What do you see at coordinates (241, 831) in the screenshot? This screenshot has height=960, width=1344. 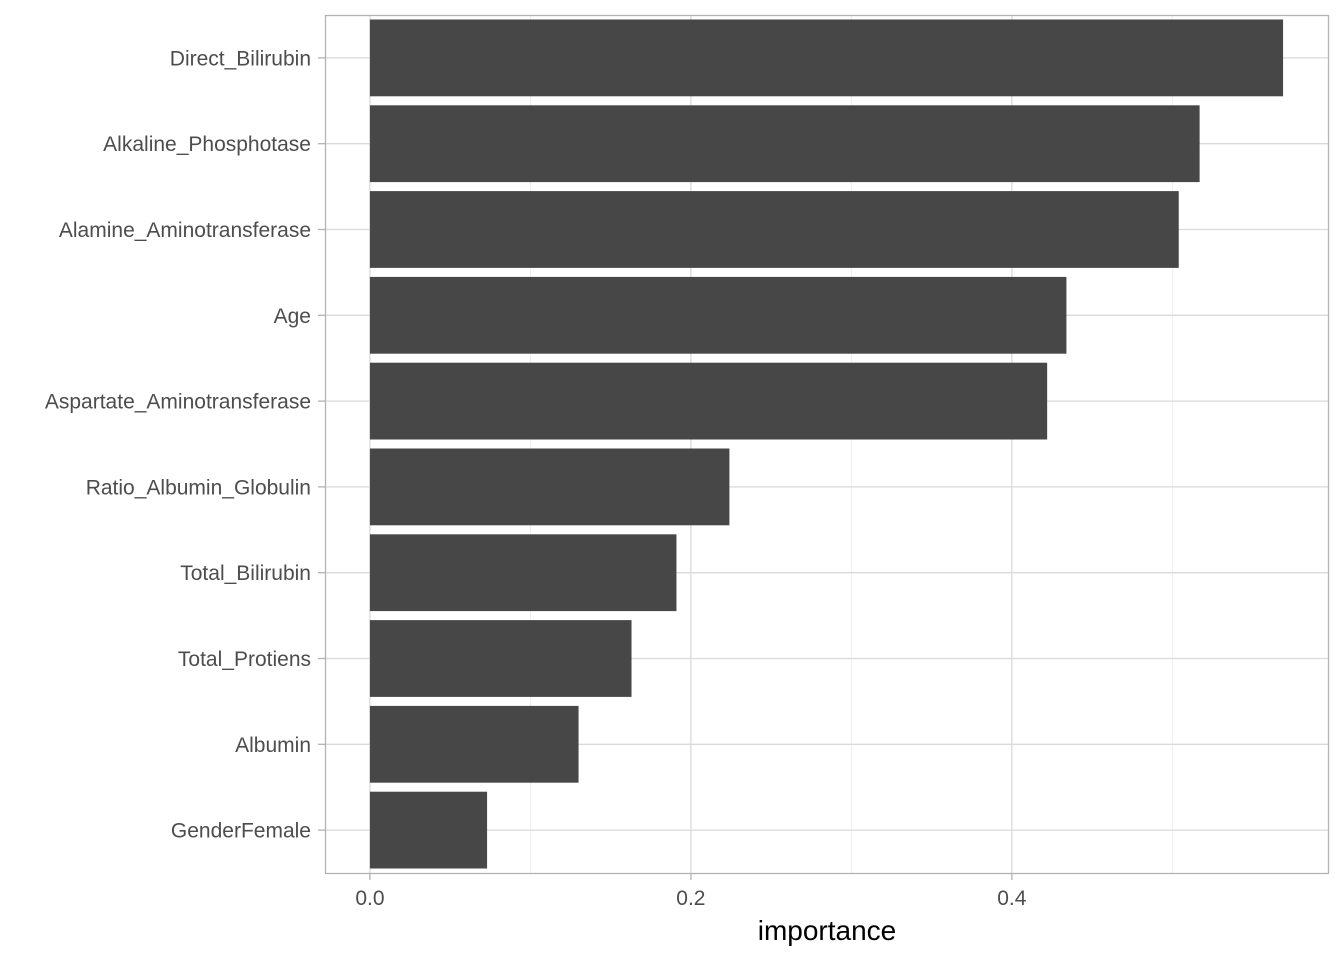 I see `y-tick-label: GenderFemale` at bounding box center [241, 831].